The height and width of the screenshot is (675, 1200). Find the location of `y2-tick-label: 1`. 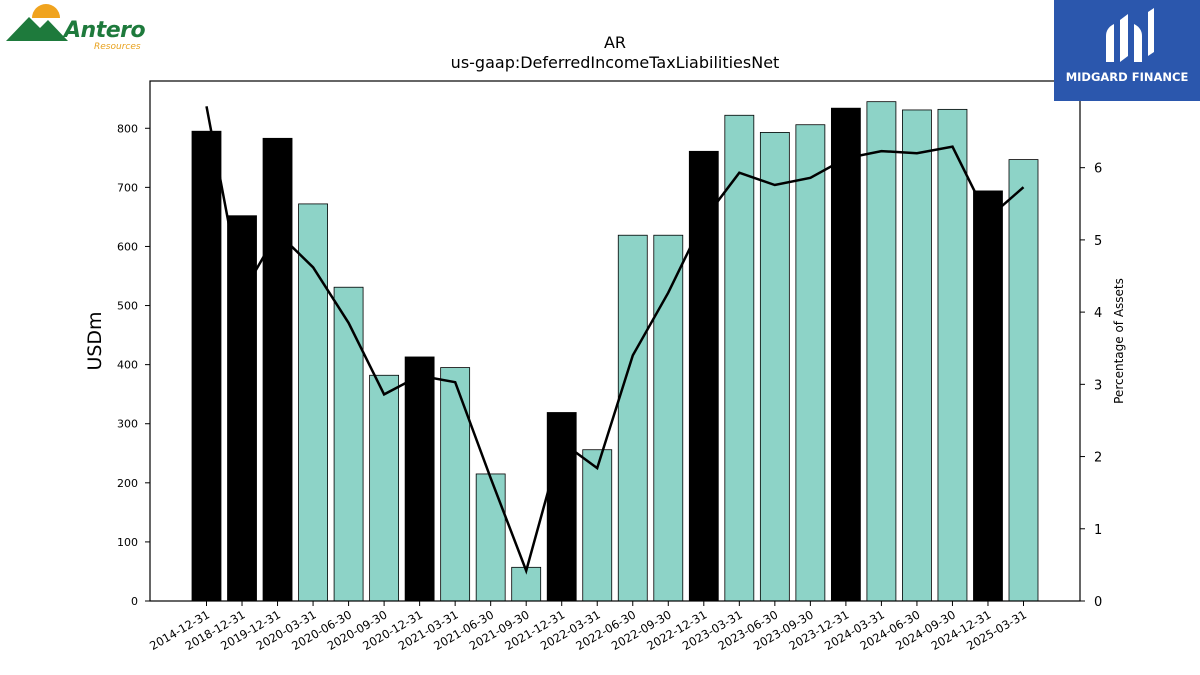

y2-tick-label: 1 is located at coordinates (1098, 530).